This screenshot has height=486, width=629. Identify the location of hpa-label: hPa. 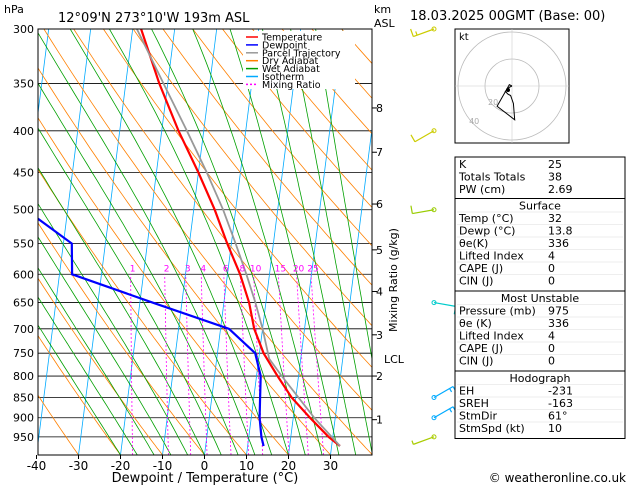
(14, 9).